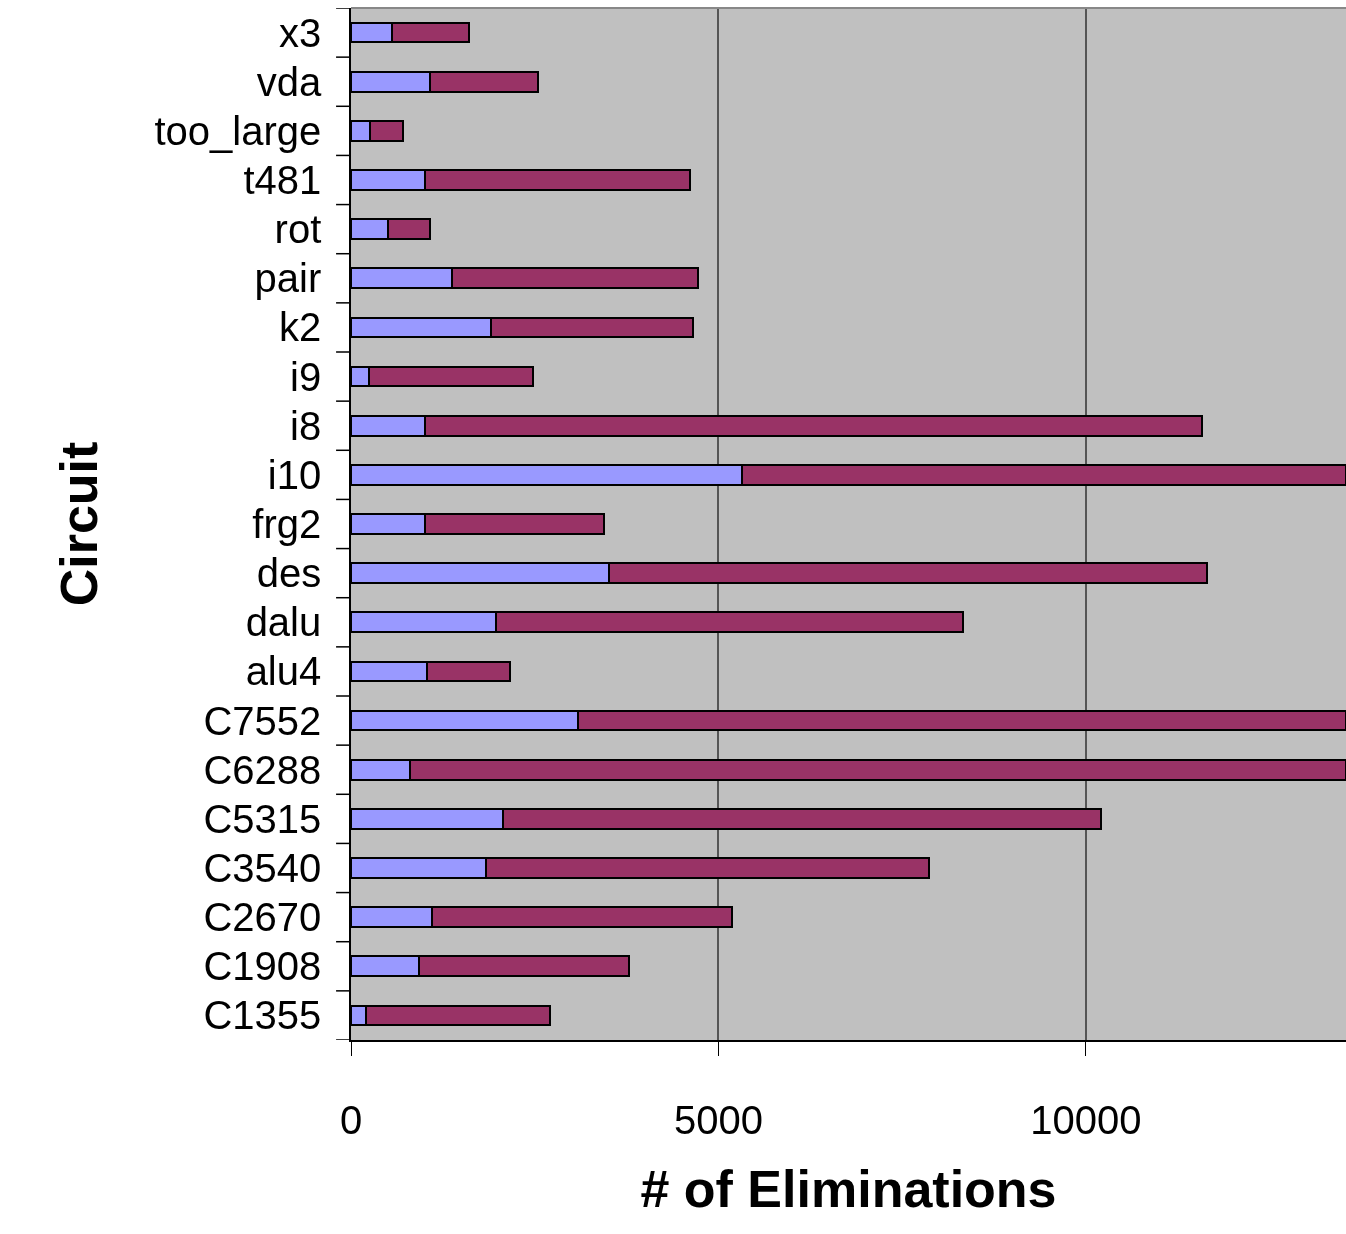 This screenshot has width=1346, height=1234. What do you see at coordinates (262, 868) in the screenshot?
I see `y-tick-label: C3540` at bounding box center [262, 868].